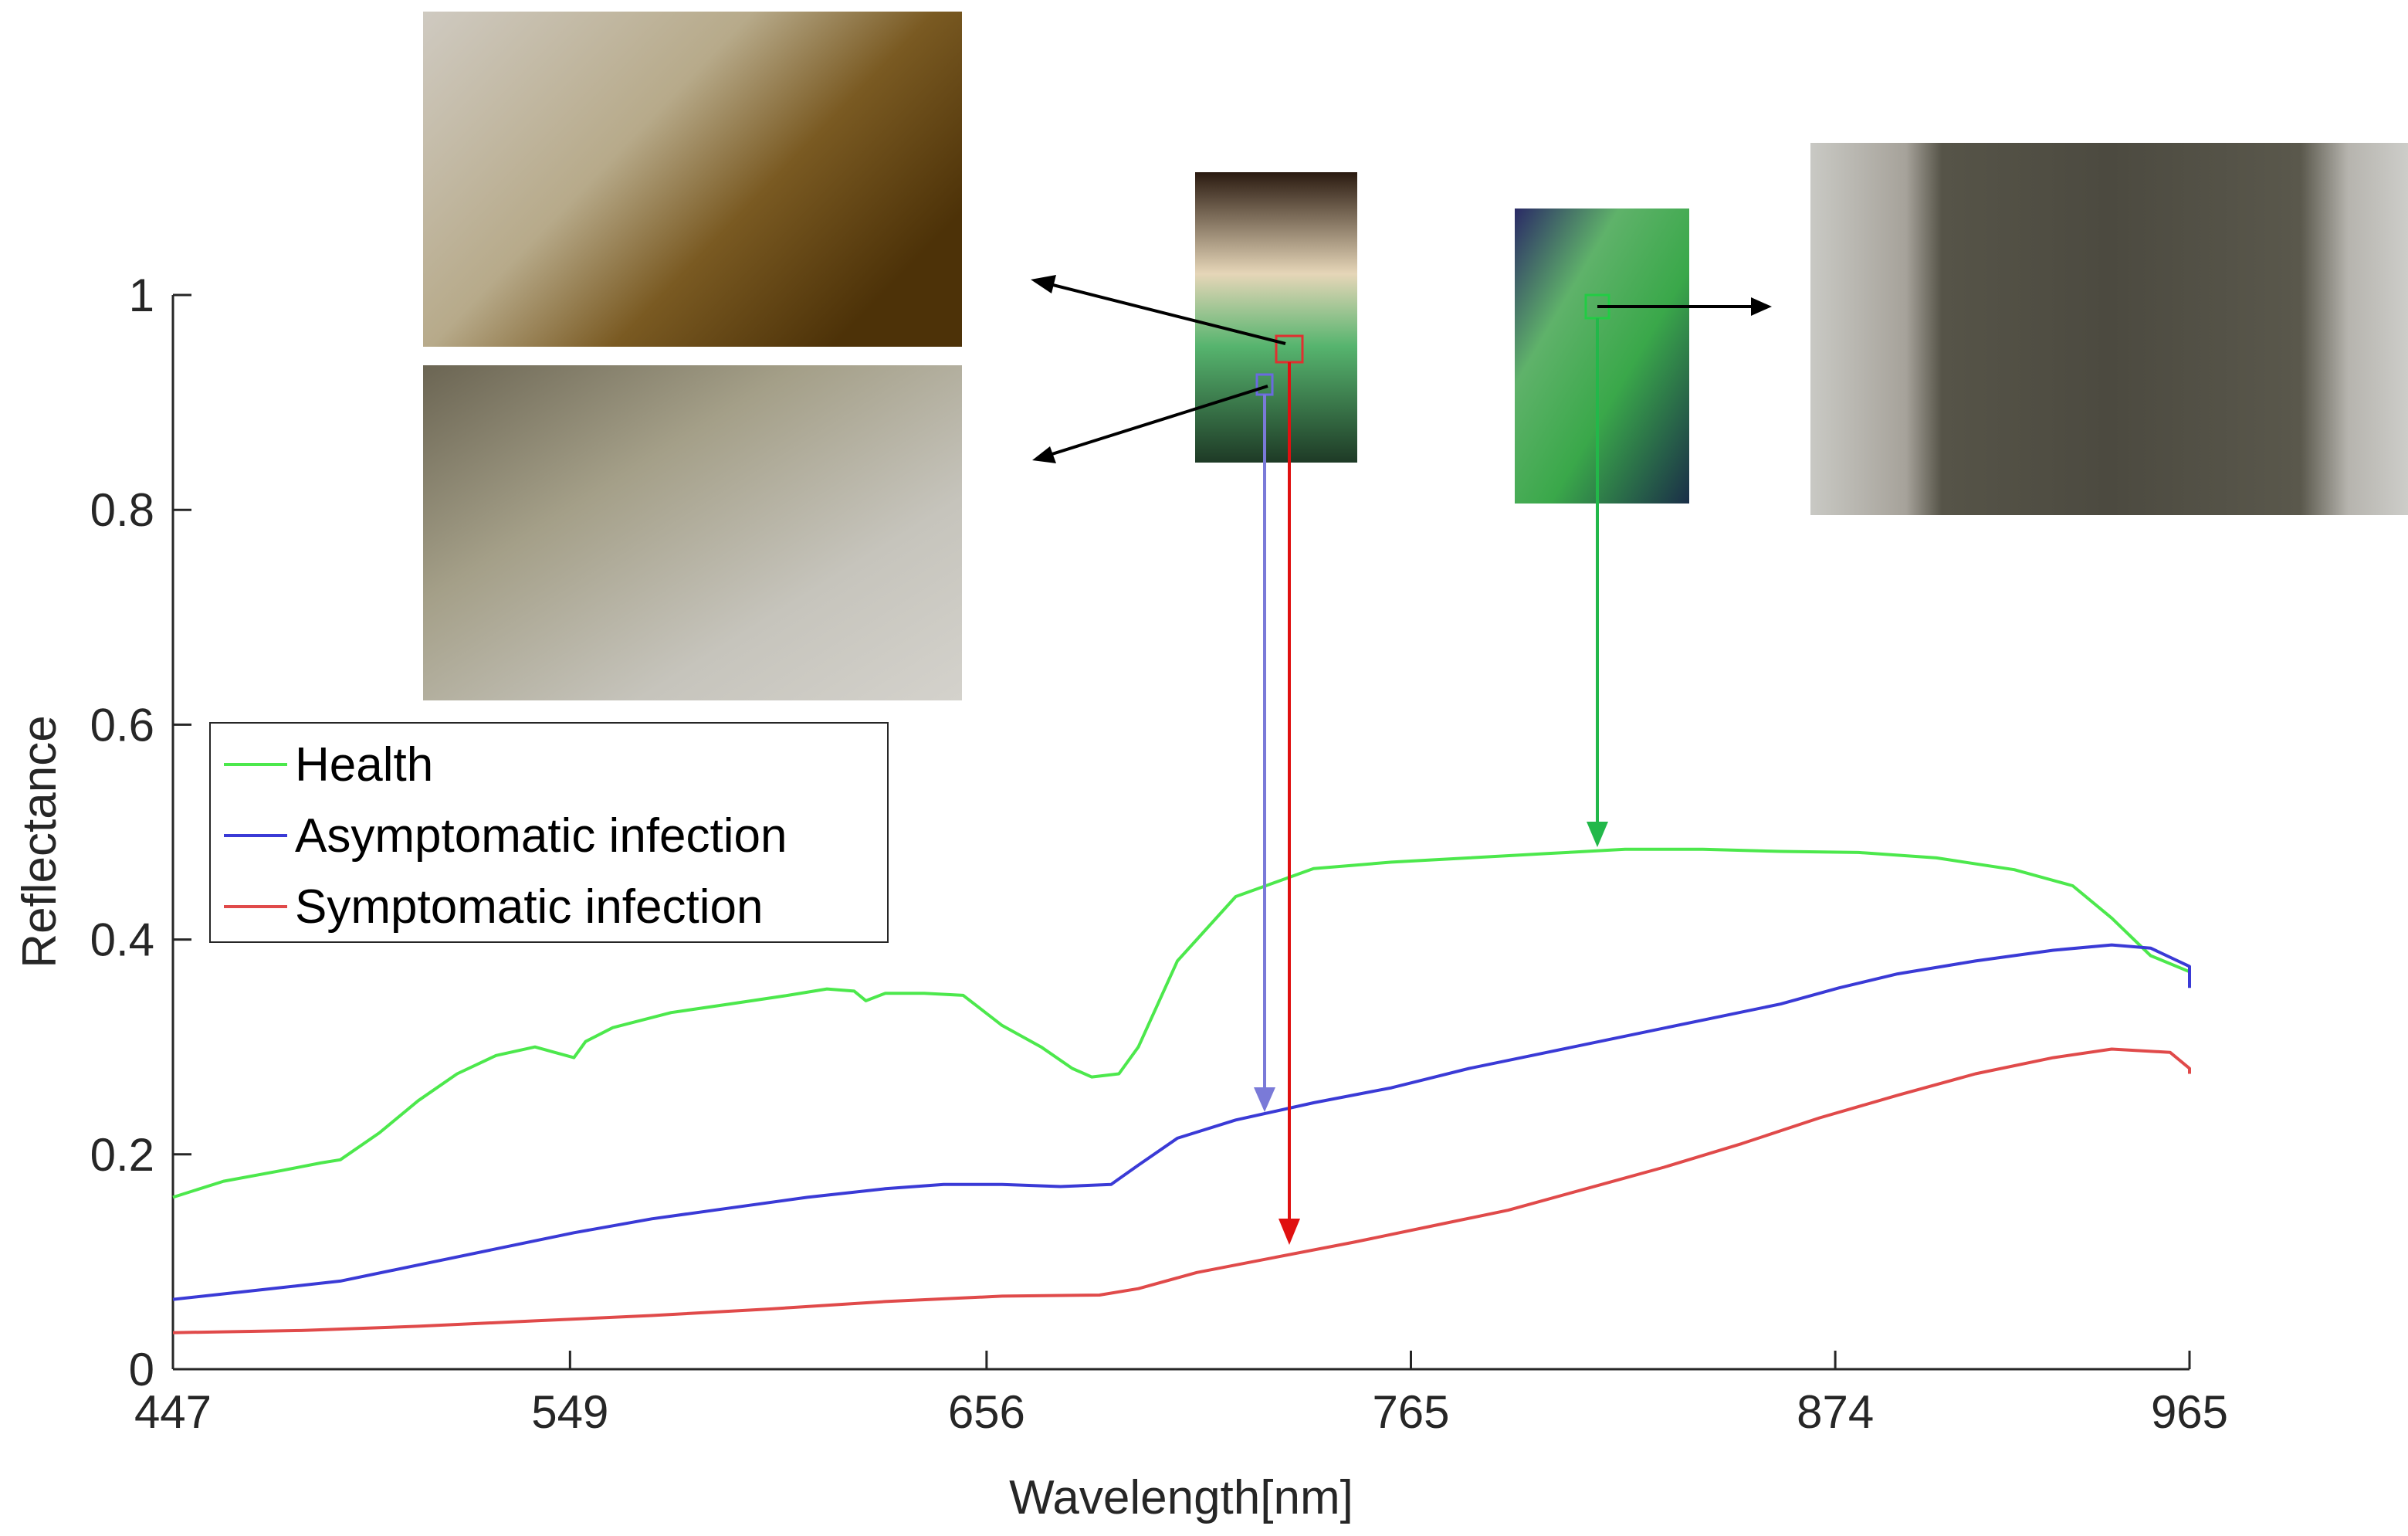 This screenshot has width=2408, height=1536. I want to click on arrowhead-blue, so click(1264, 1099).